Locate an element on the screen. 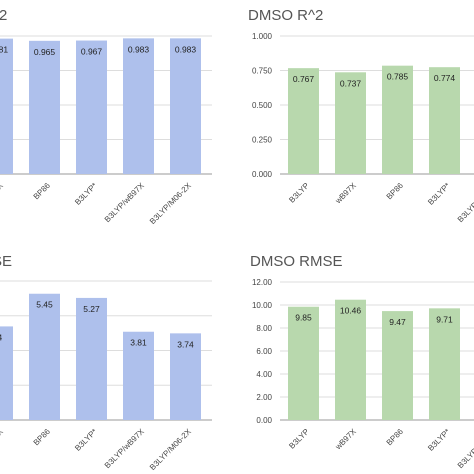  data-label: 0.774 is located at coordinates (445, 78).